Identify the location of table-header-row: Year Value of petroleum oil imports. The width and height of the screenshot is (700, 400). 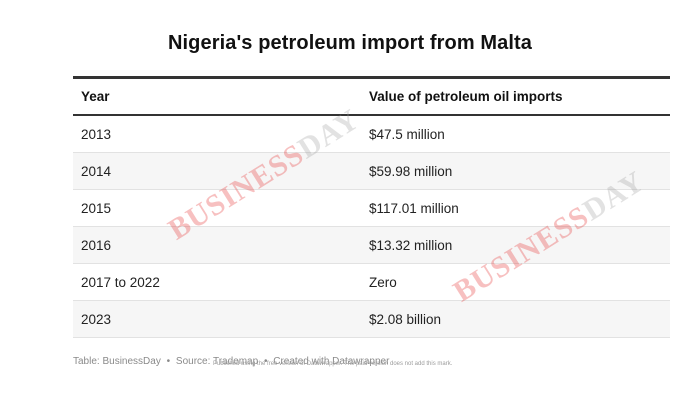
(371, 97).